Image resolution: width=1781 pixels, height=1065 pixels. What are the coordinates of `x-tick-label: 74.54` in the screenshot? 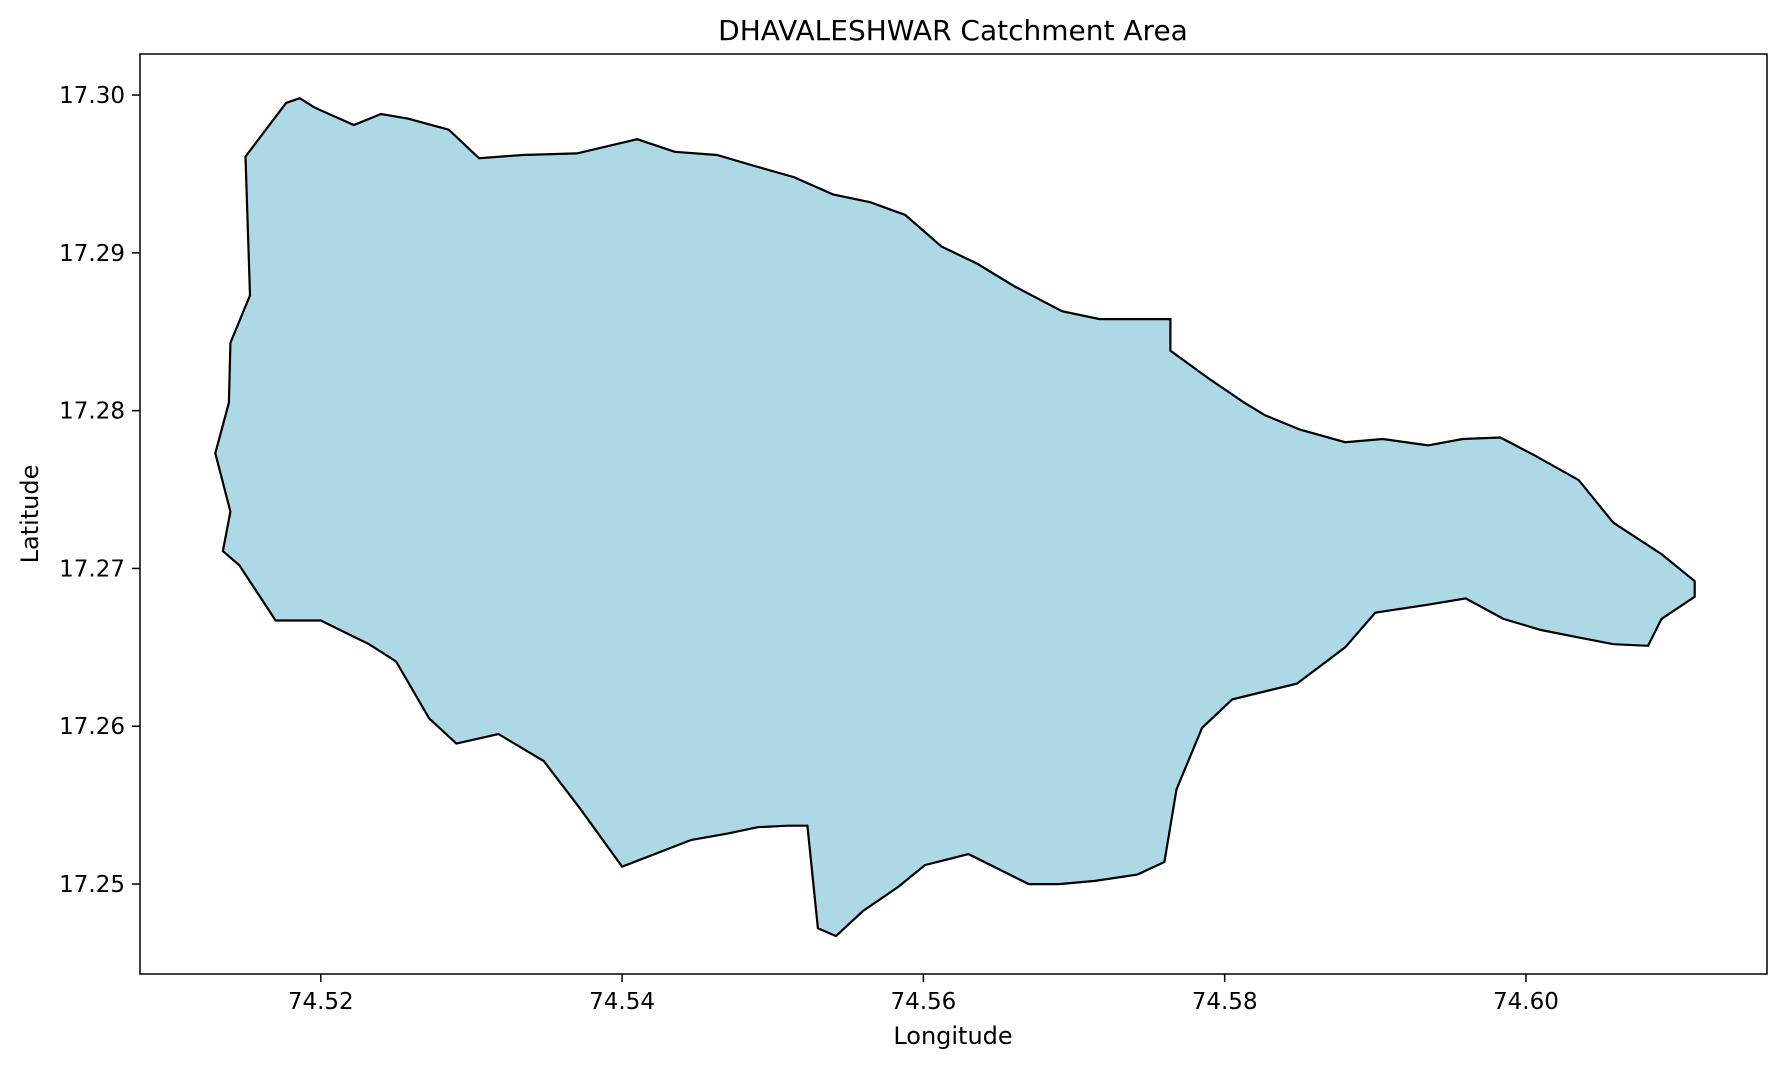 It's located at (622, 1002).